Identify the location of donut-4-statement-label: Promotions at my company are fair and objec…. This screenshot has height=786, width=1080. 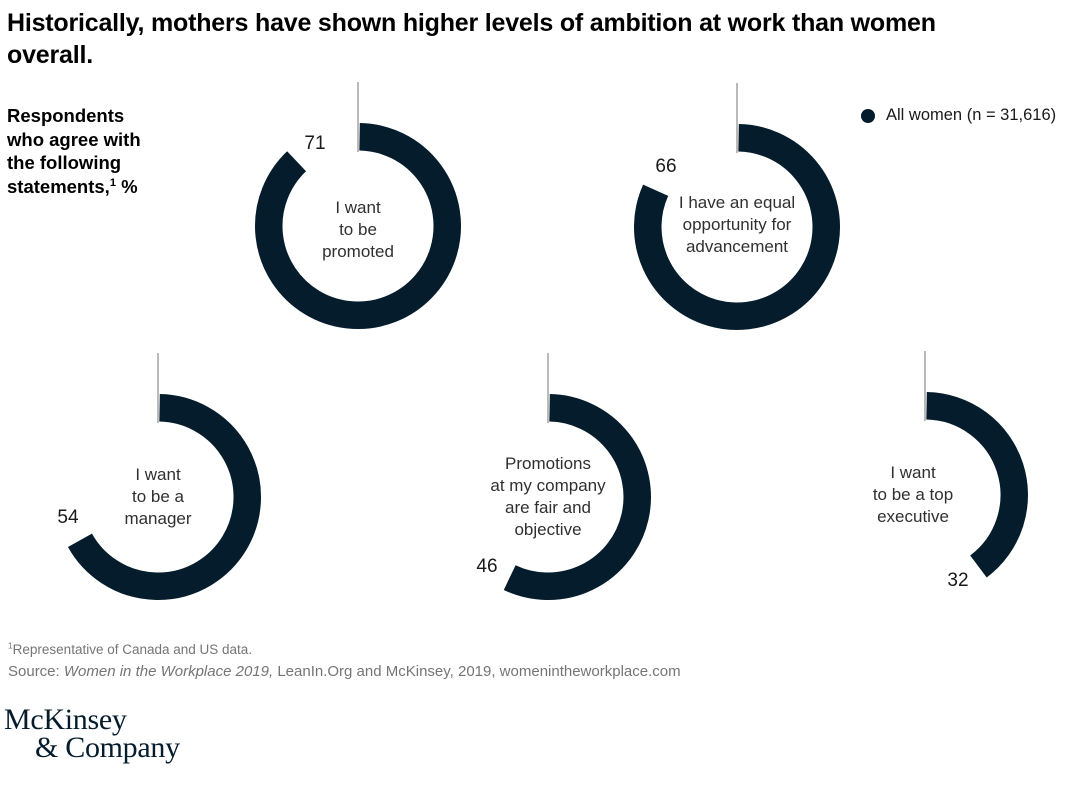
(548, 496).